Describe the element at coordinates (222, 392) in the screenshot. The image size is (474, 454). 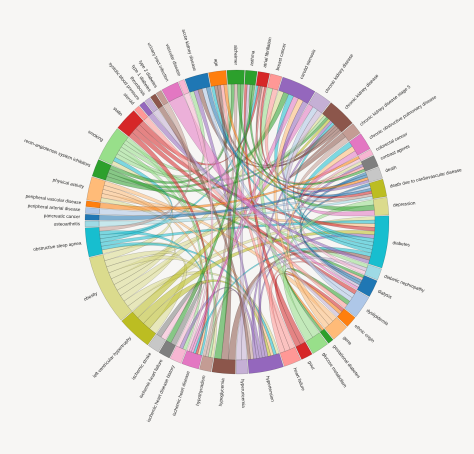
I see `node-label: hypoglycemia` at that location.